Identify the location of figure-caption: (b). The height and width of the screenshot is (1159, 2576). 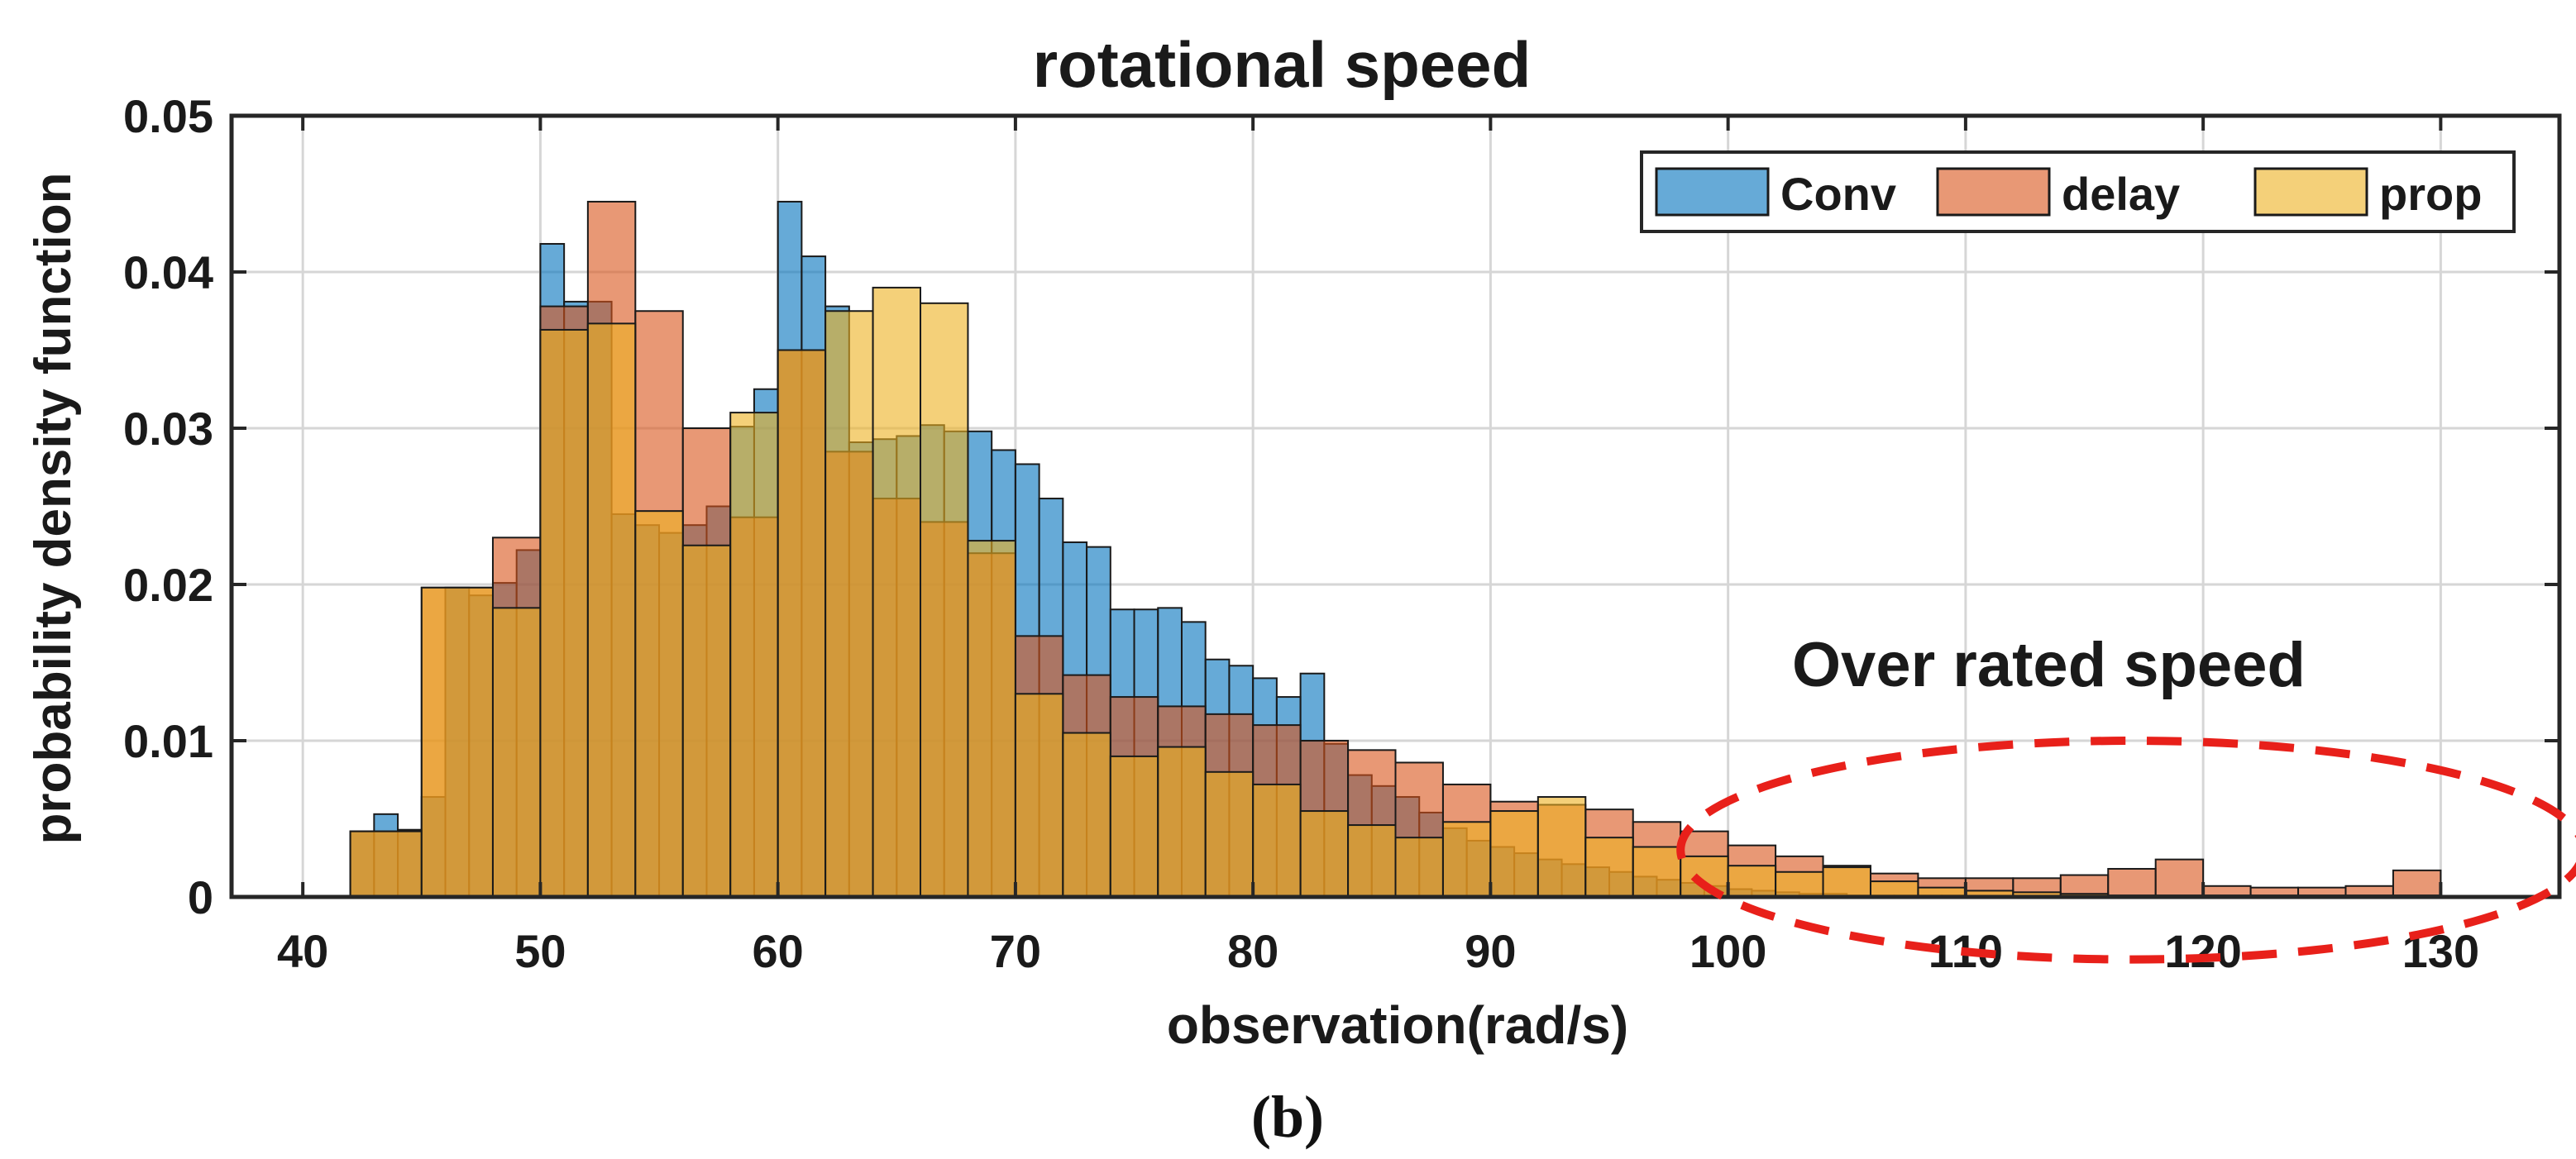
(1287, 1117).